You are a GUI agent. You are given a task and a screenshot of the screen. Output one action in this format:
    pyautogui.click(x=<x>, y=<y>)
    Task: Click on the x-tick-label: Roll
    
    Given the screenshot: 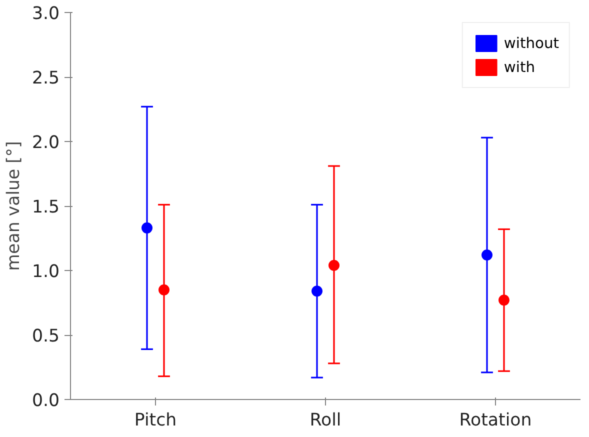 What is the action you would take?
    pyautogui.click(x=326, y=420)
    